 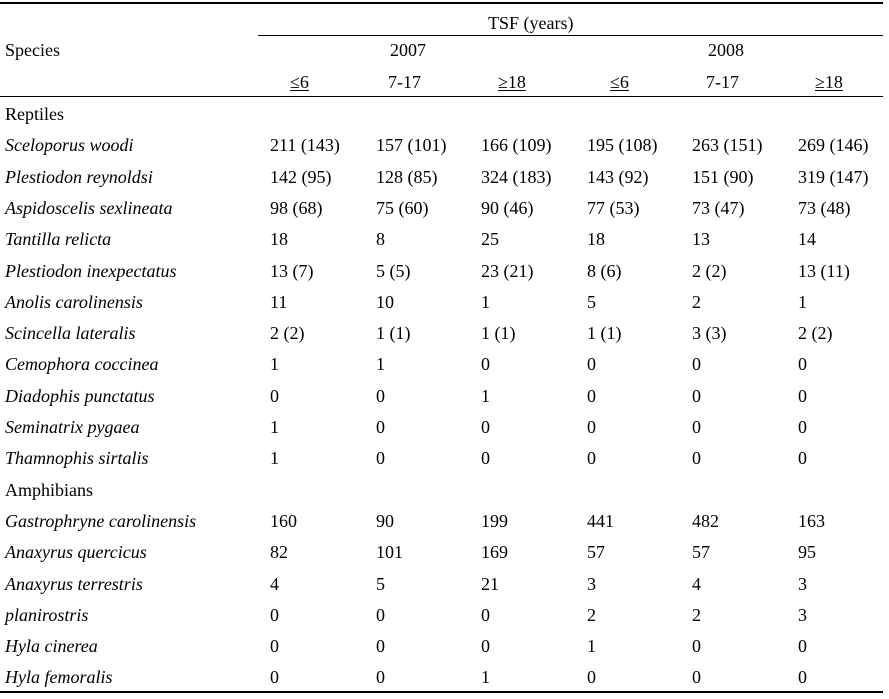 I want to click on count-cell: 14, so click(x=807, y=239).